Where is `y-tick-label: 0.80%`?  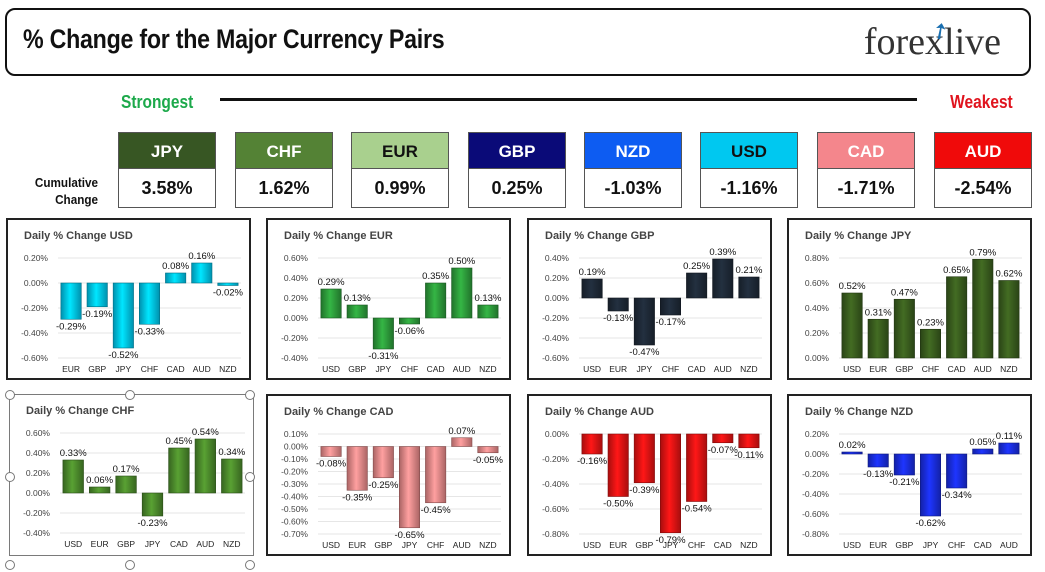
y-tick-label: 0.80% is located at coordinates (817, 258).